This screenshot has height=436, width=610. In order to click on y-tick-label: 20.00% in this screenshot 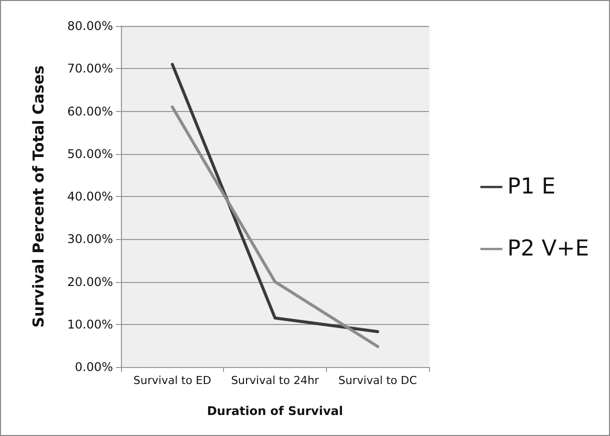, I will do `click(90, 281)`.